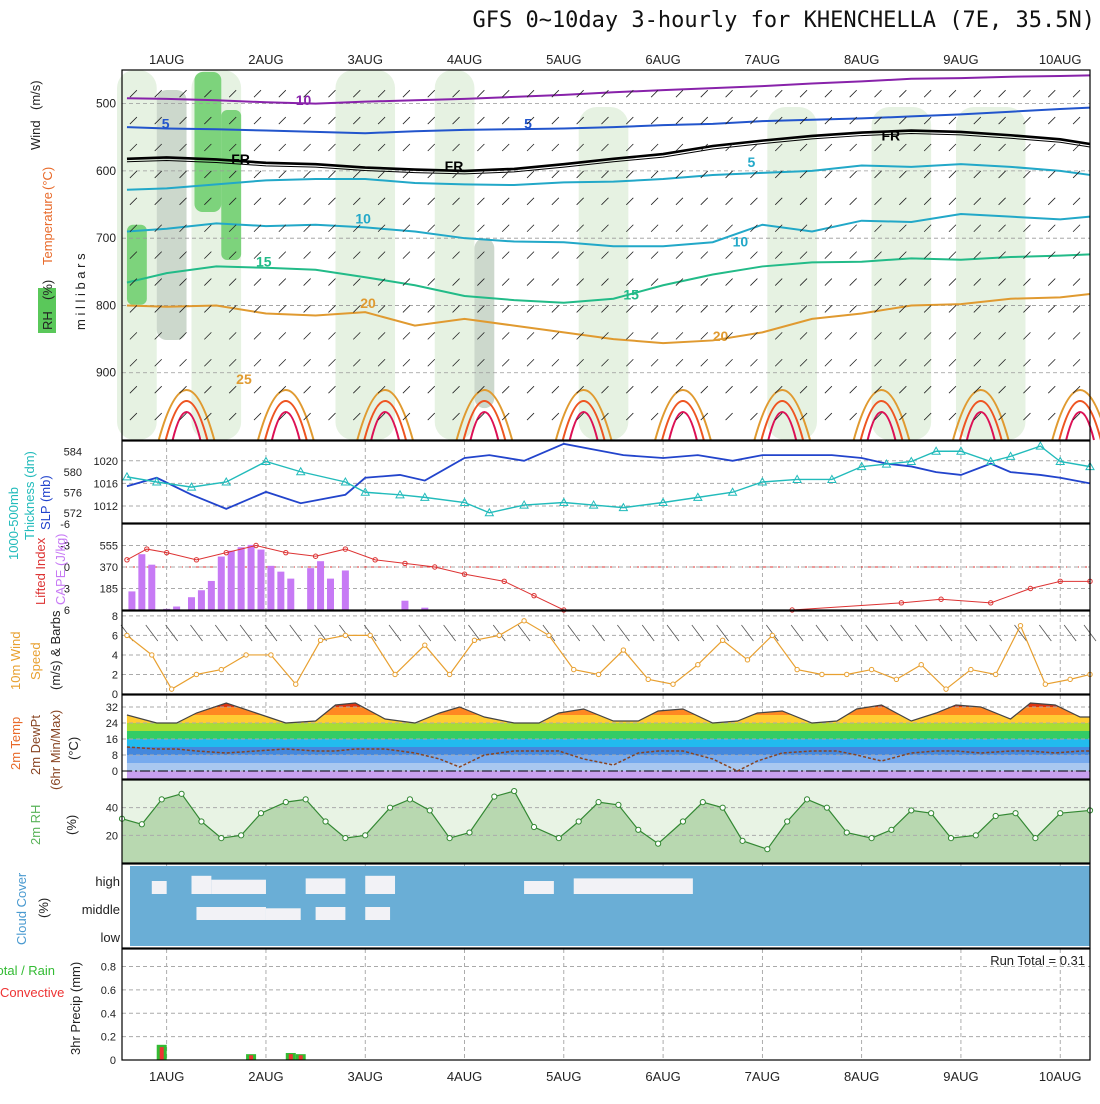  Describe the element at coordinates (27, 970) in the screenshot. I see `precip-label-total: Total / Rain` at that location.